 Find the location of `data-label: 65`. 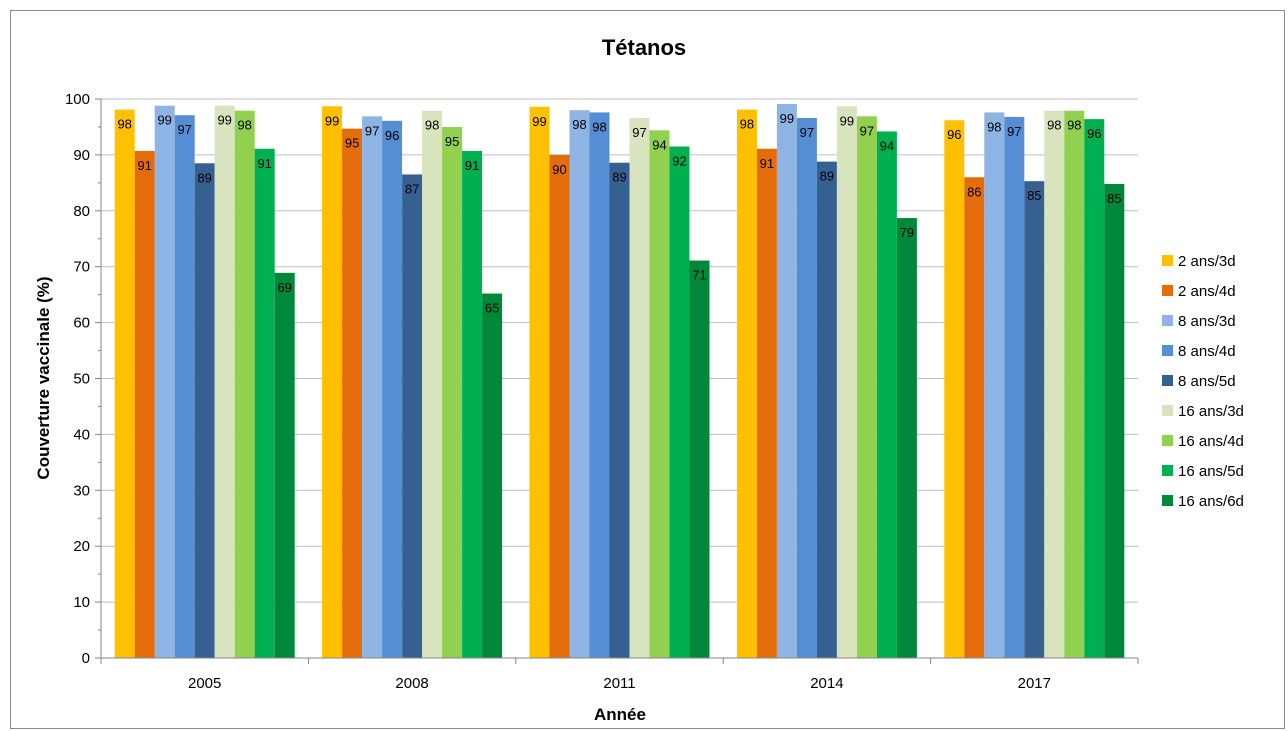

data-label: 65 is located at coordinates (492, 308).